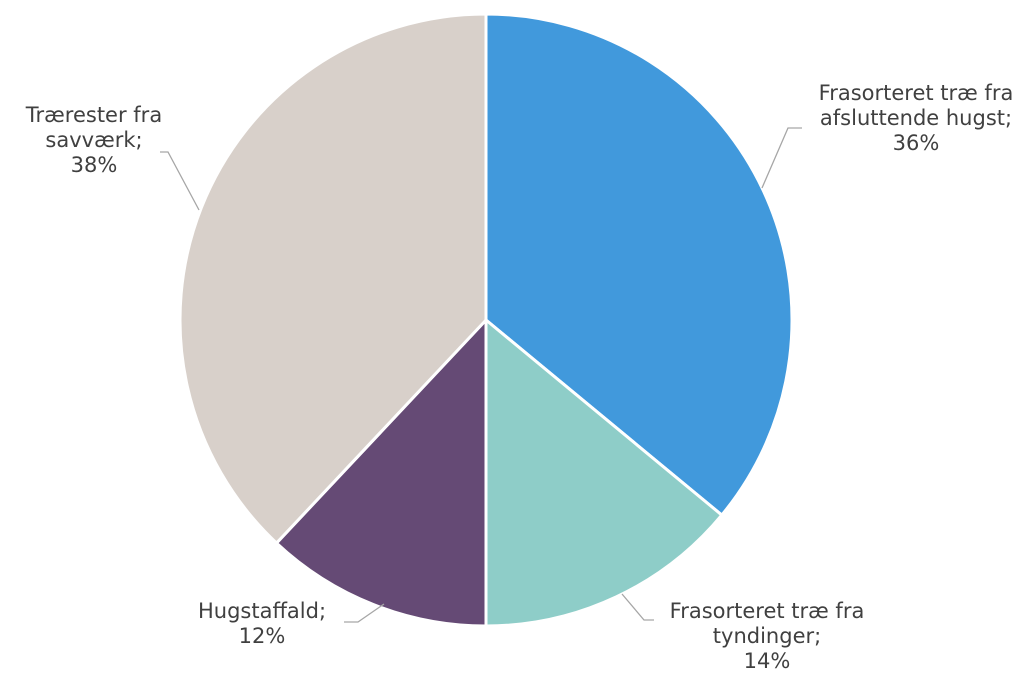  Describe the element at coordinates (916, 143) in the screenshot. I see `data-label-line: 36%` at that location.